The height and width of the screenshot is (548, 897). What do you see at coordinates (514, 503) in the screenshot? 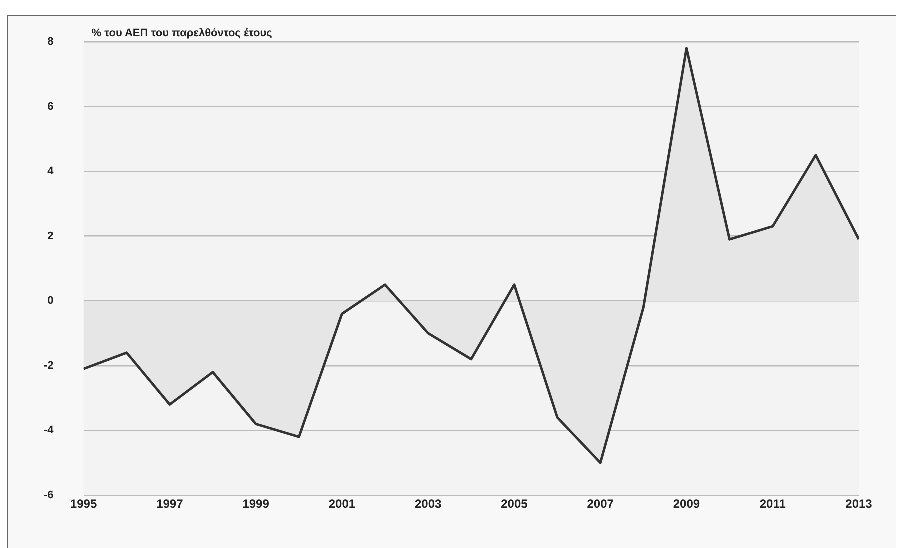
I see `x-tick-label: 2005` at bounding box center [514, 503].